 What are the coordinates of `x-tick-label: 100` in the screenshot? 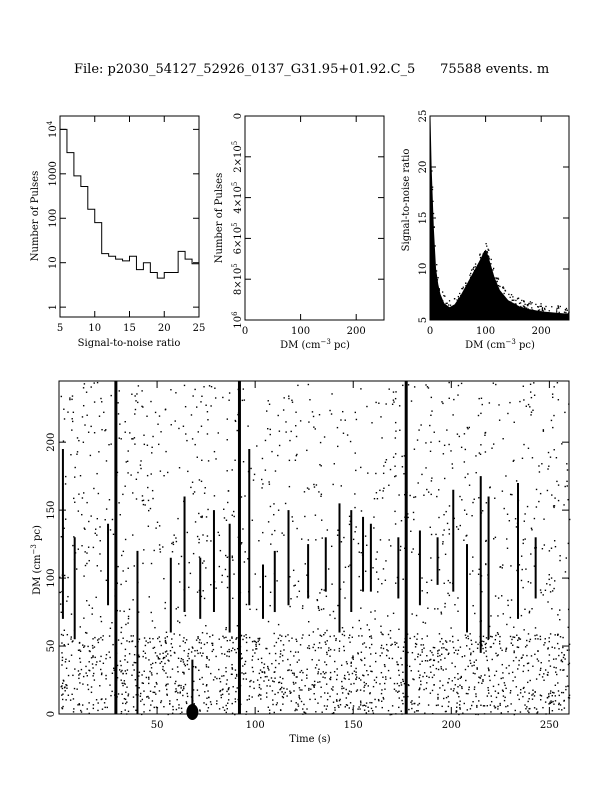 It's located at (485, 331).